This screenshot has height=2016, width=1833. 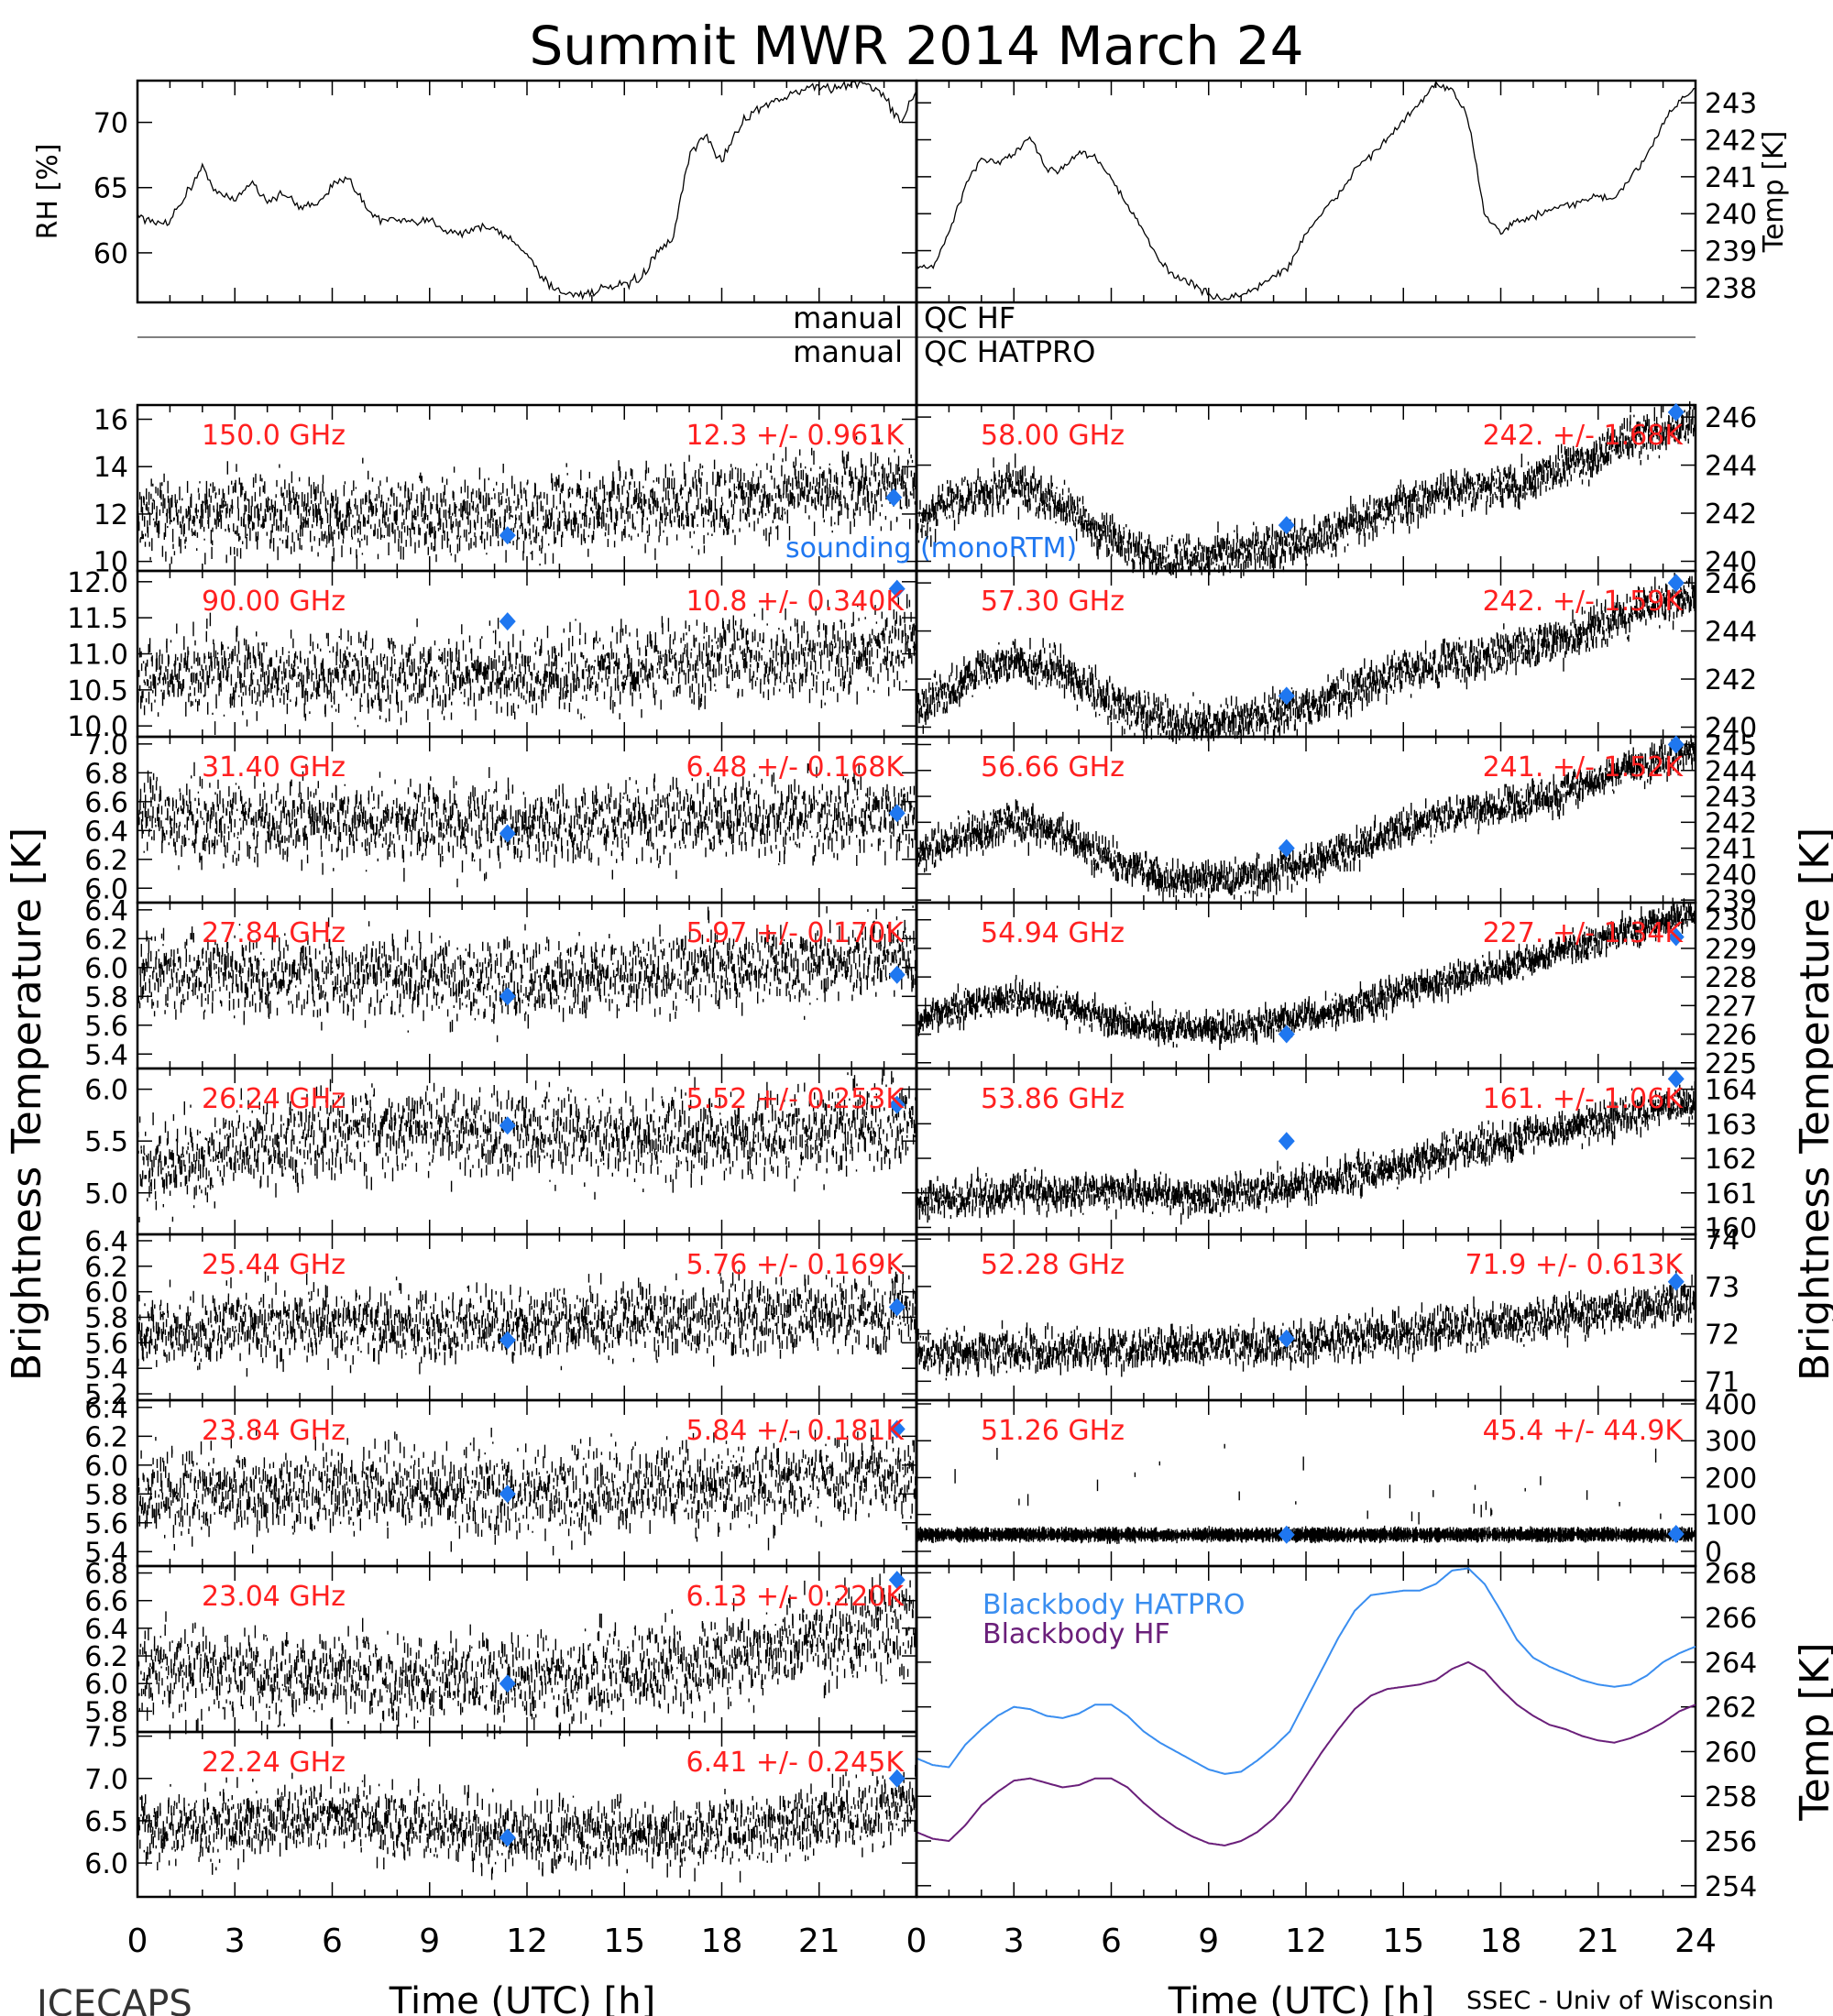 What do you see at coordinates (819, 1941) in the screenshot?
I see `left-xtick-label: 21` at bounding box center [819, 1941].